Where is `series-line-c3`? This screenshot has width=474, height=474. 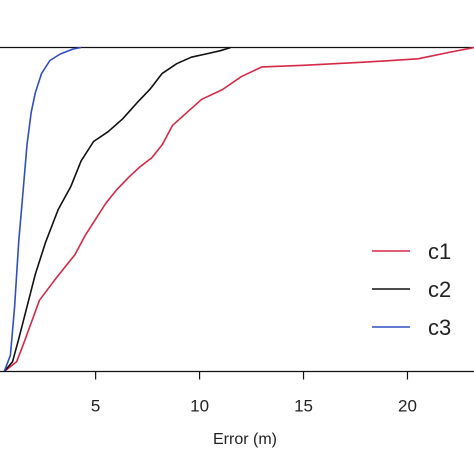 series-line-c3 is located at coordinates (42, 209).